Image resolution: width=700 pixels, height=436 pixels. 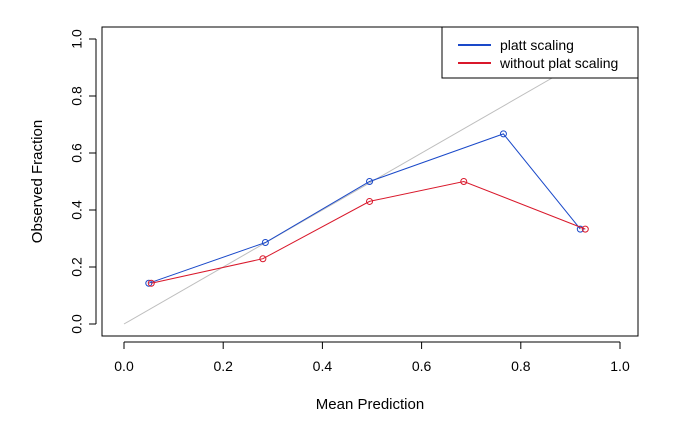 I want to click on legend-box, so click(x=540, y=52).